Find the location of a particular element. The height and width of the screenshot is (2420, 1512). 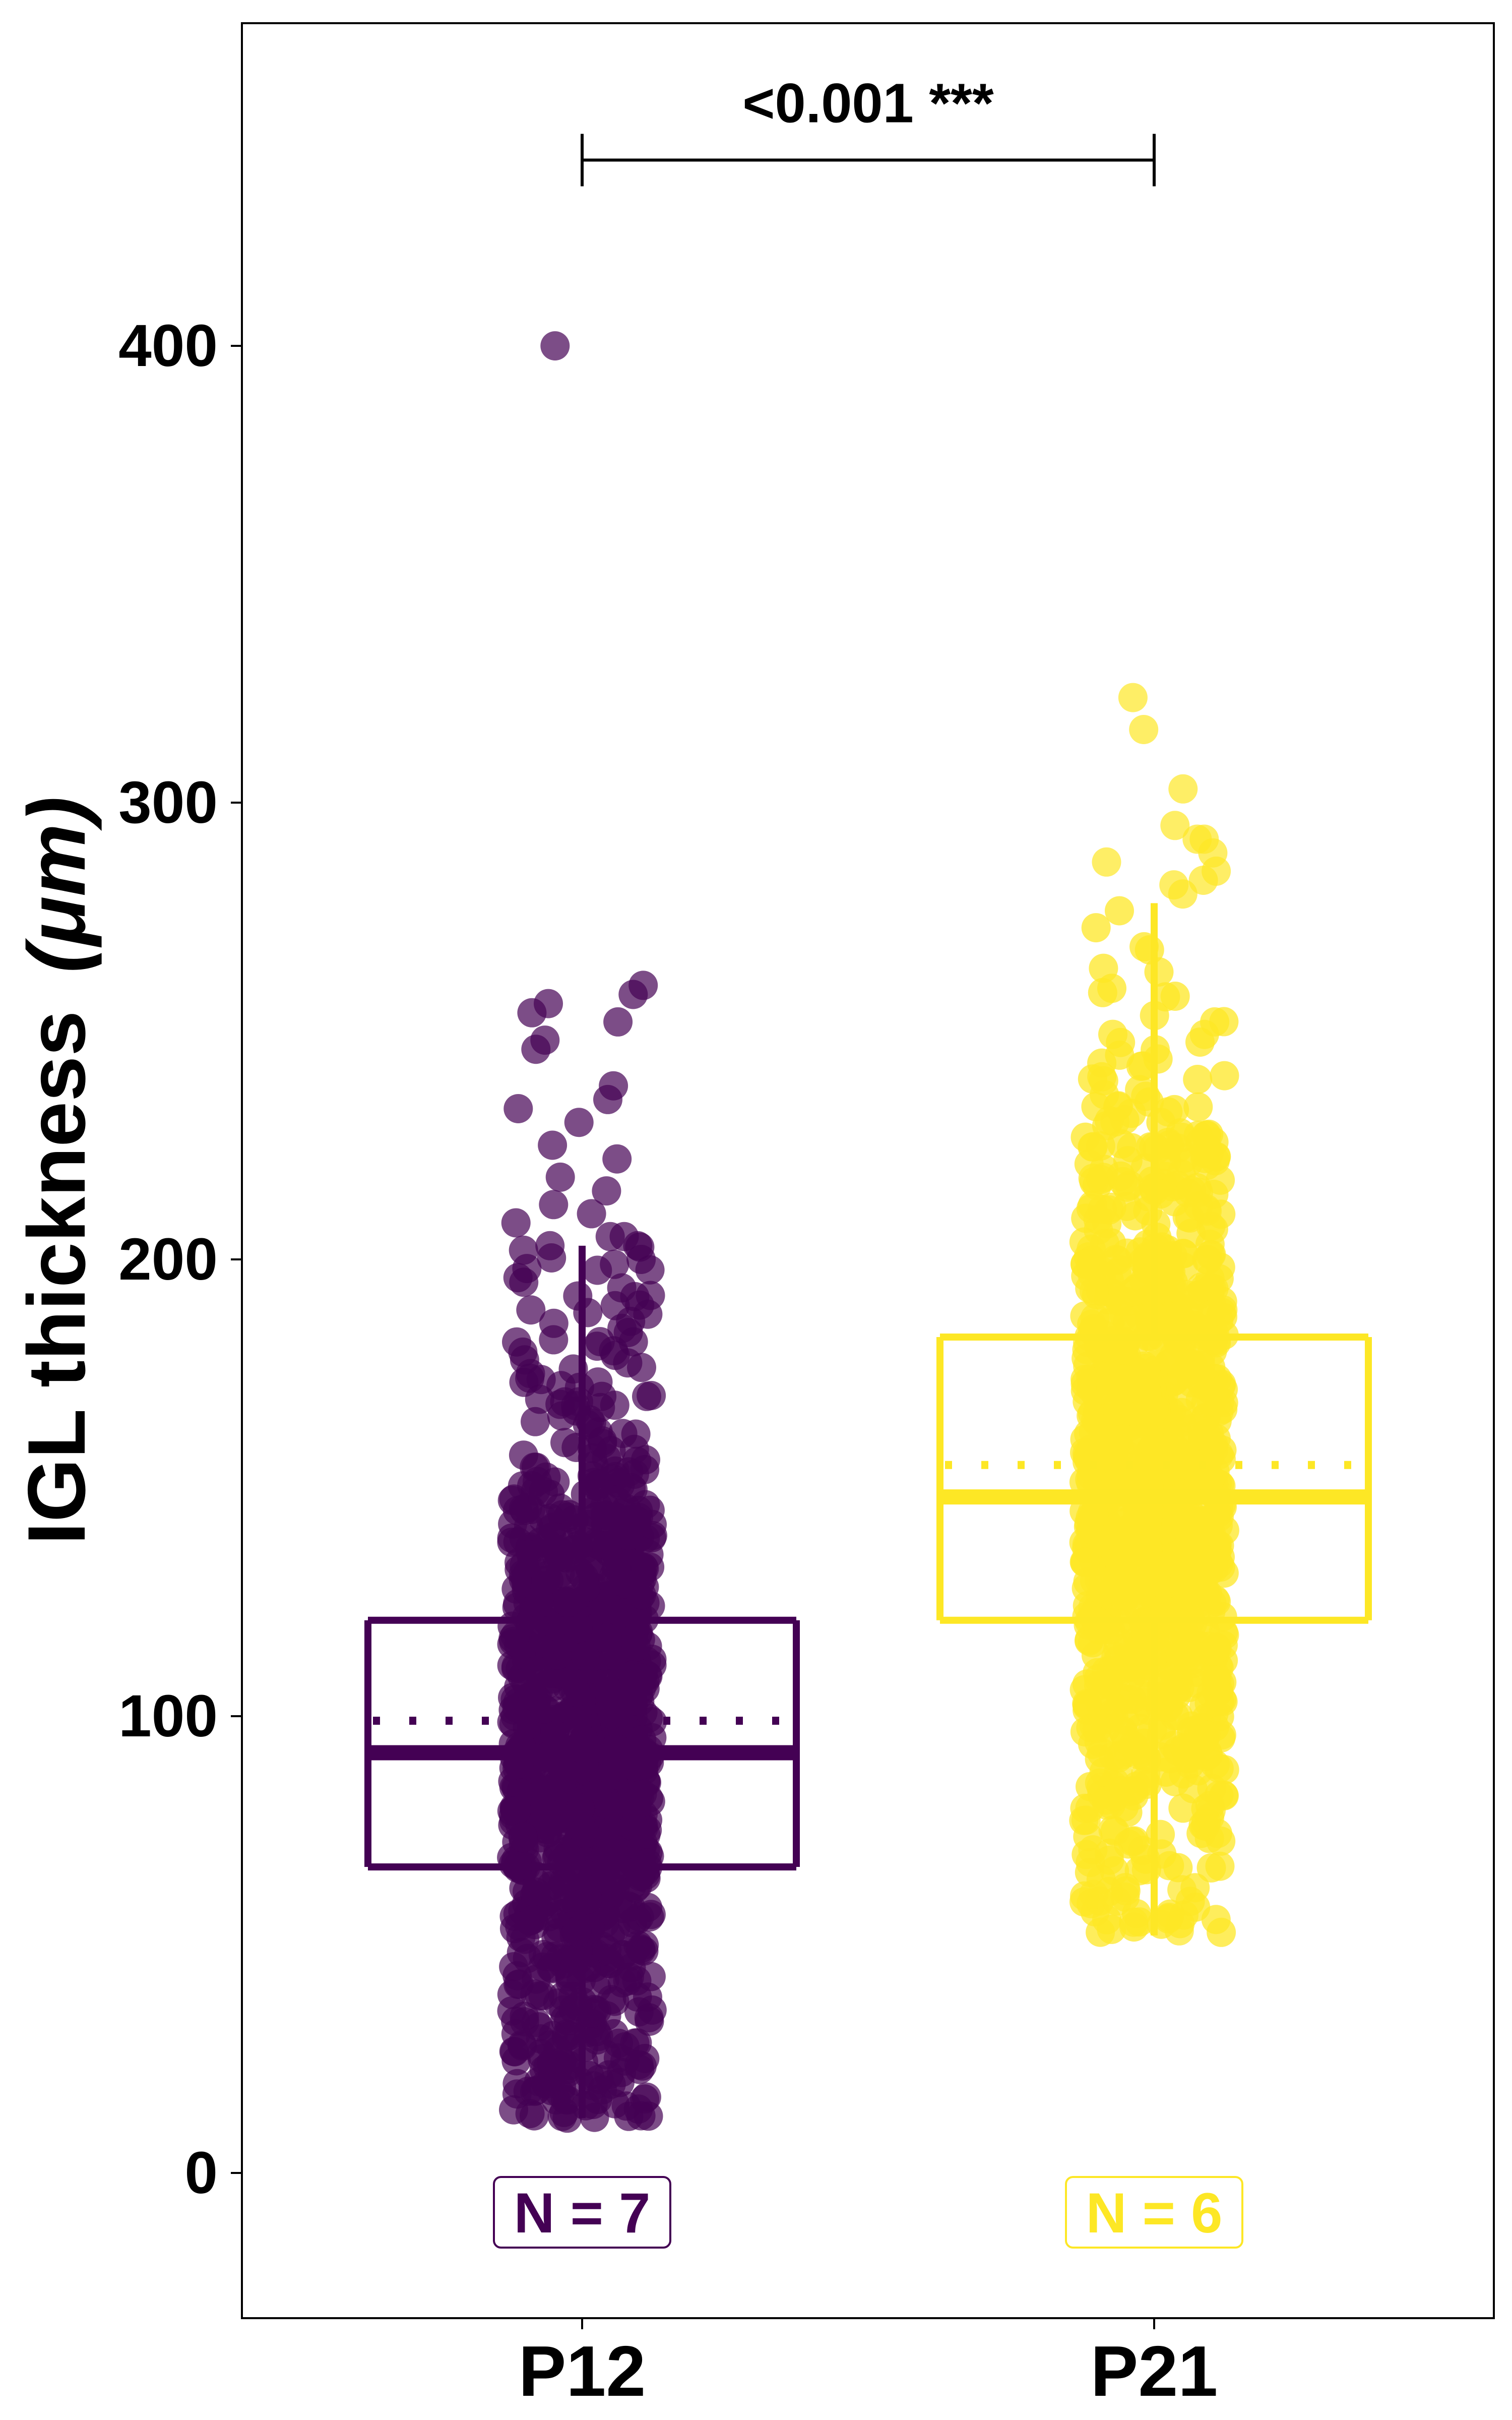

n-label: N = 6 is located at coordinates (1154, 2213).